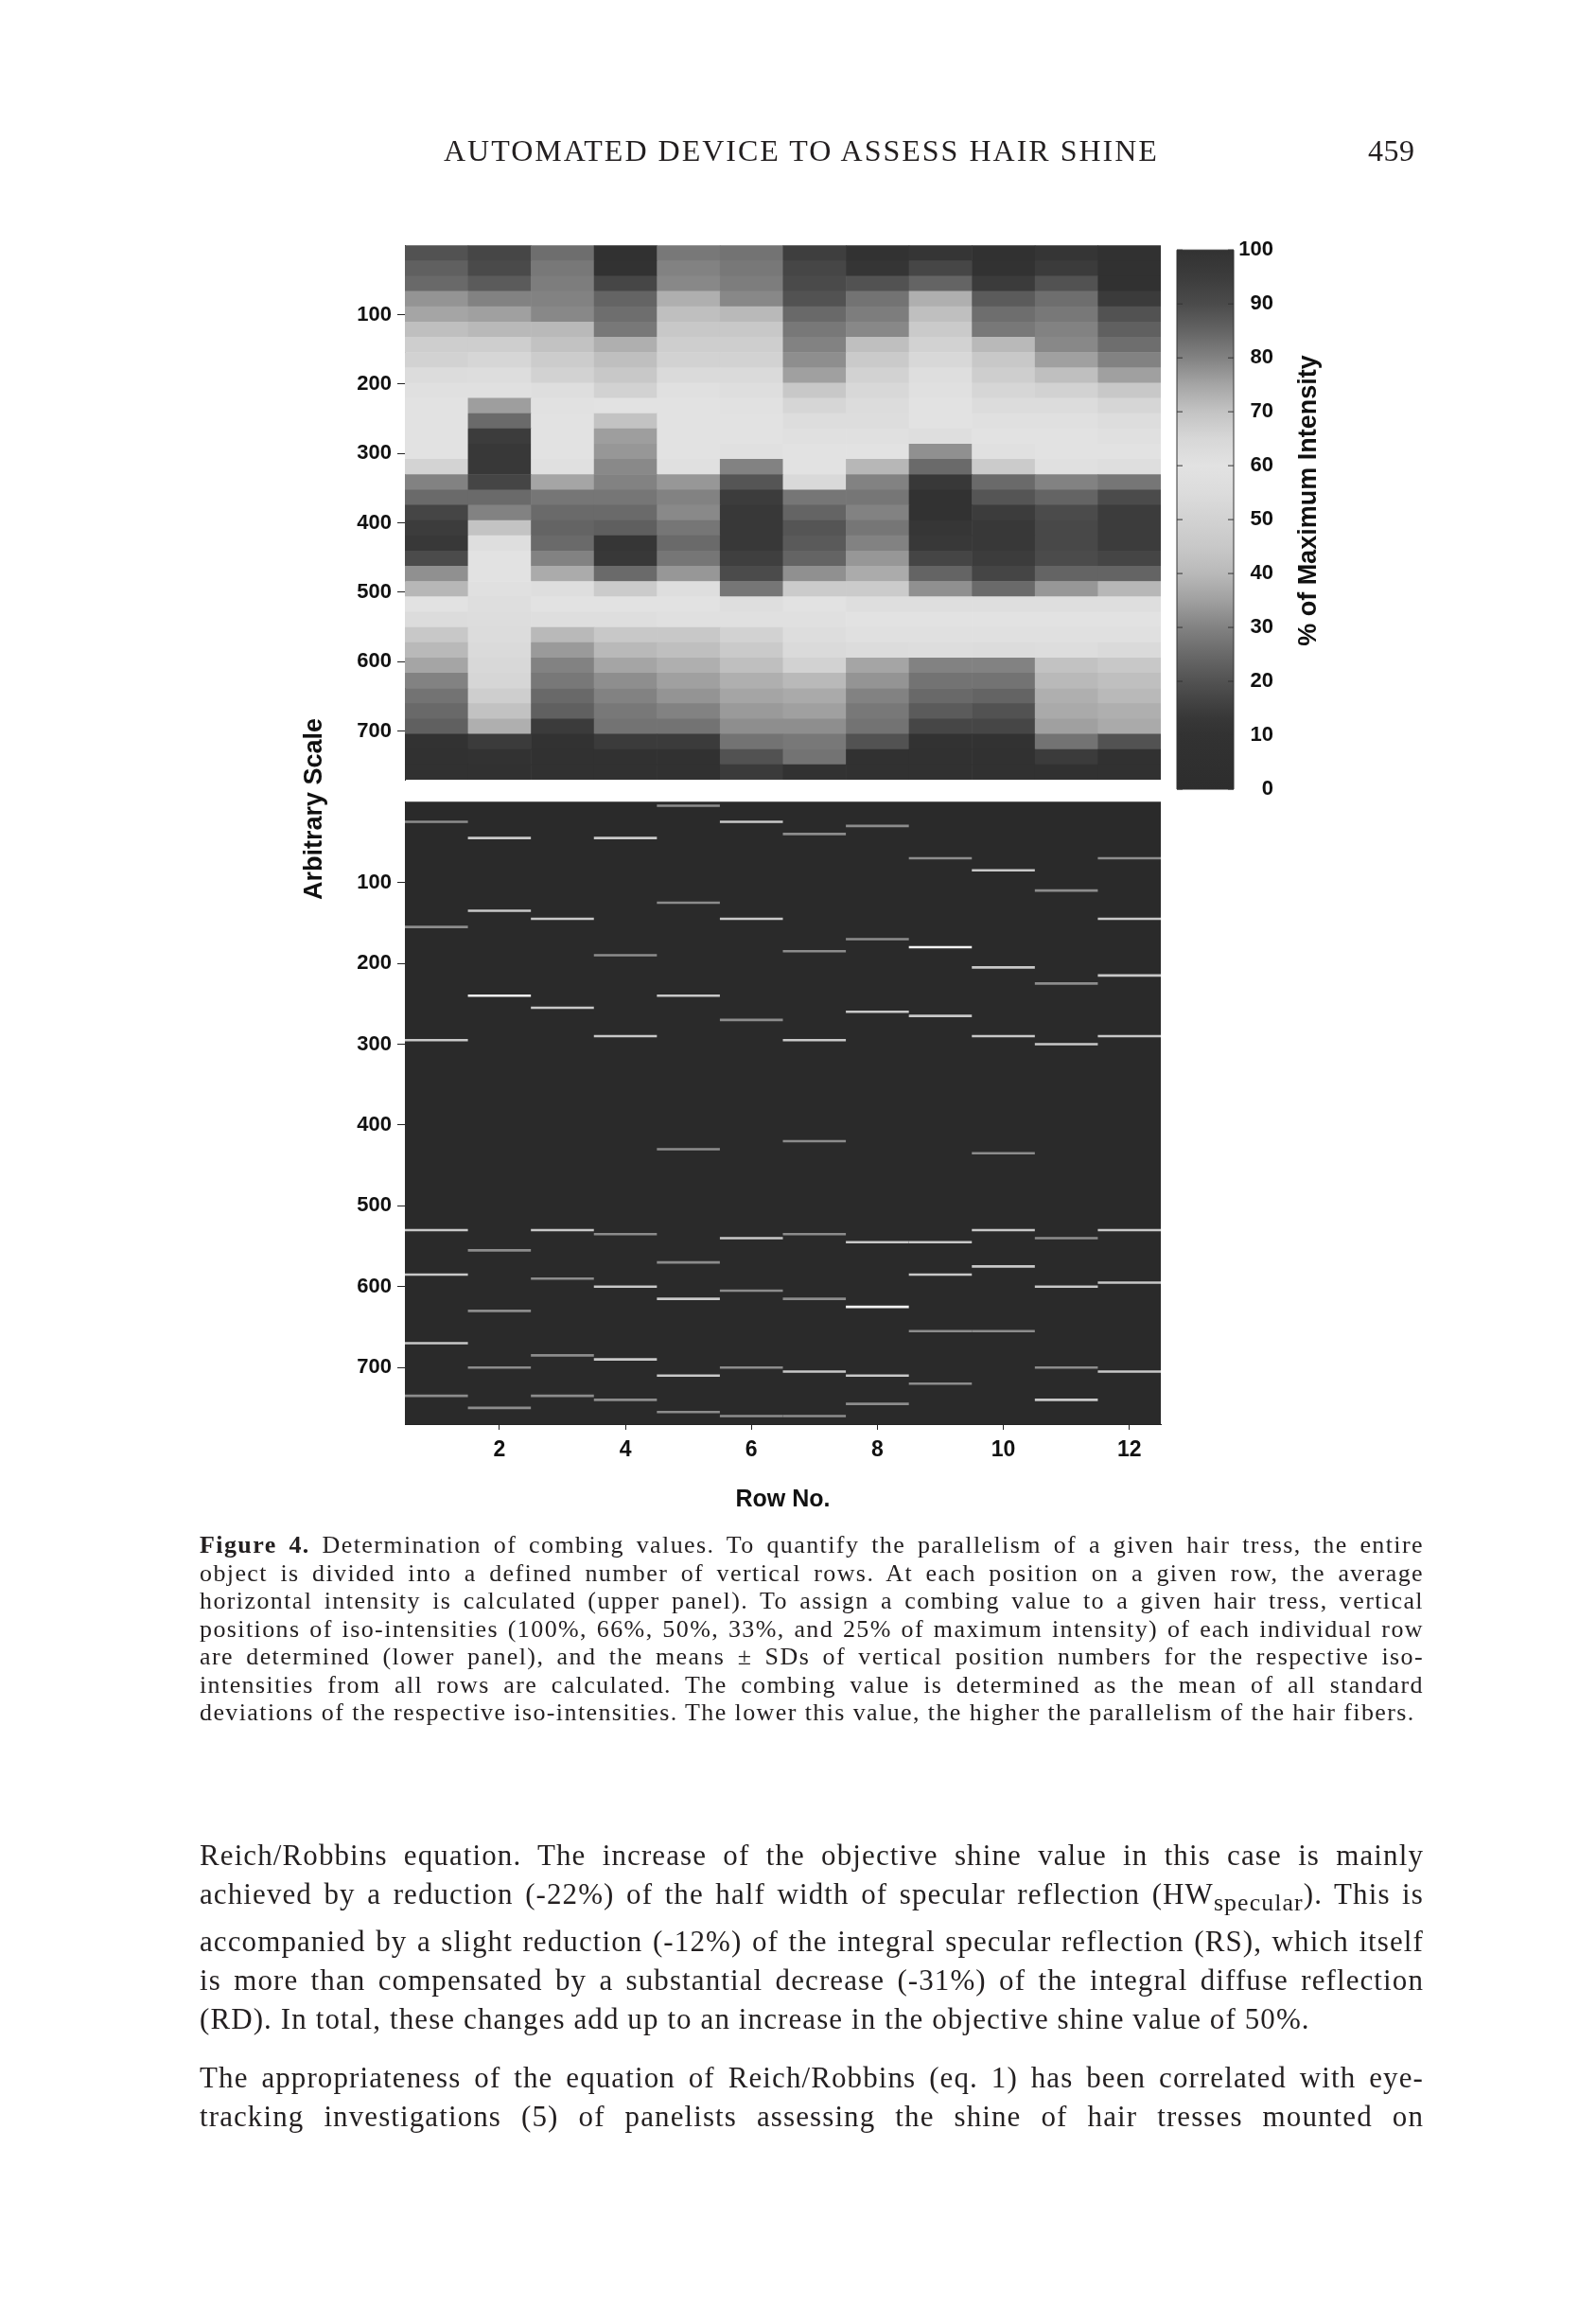 This screenshot has height=2306, width=1596. I want to click on color-bar-label: 100, so click(1255, 249).